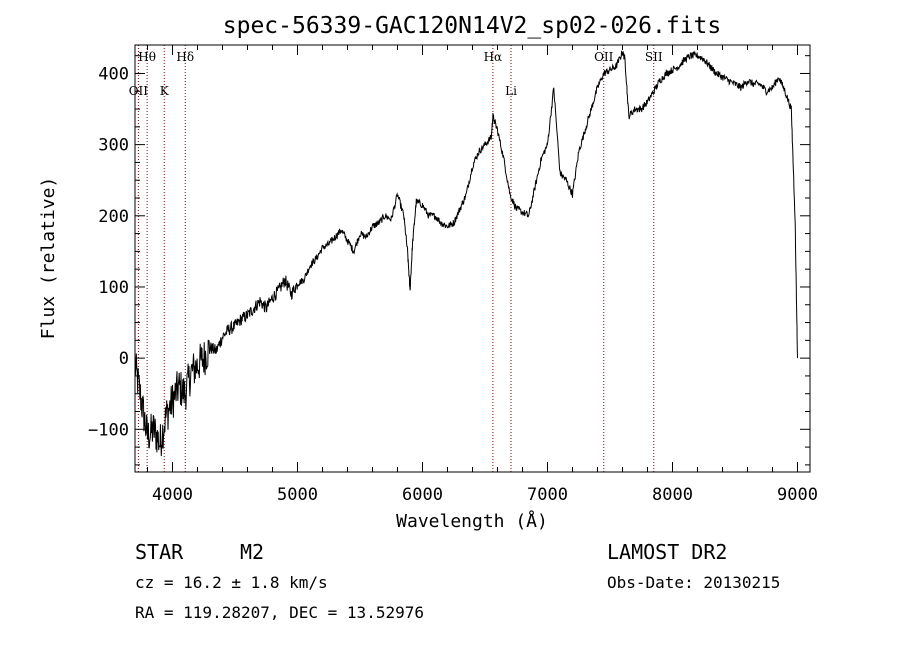  Describe the element at coordinates (185, 57) in the screenshot. I see `line-marker-label: Hδ` at that location.